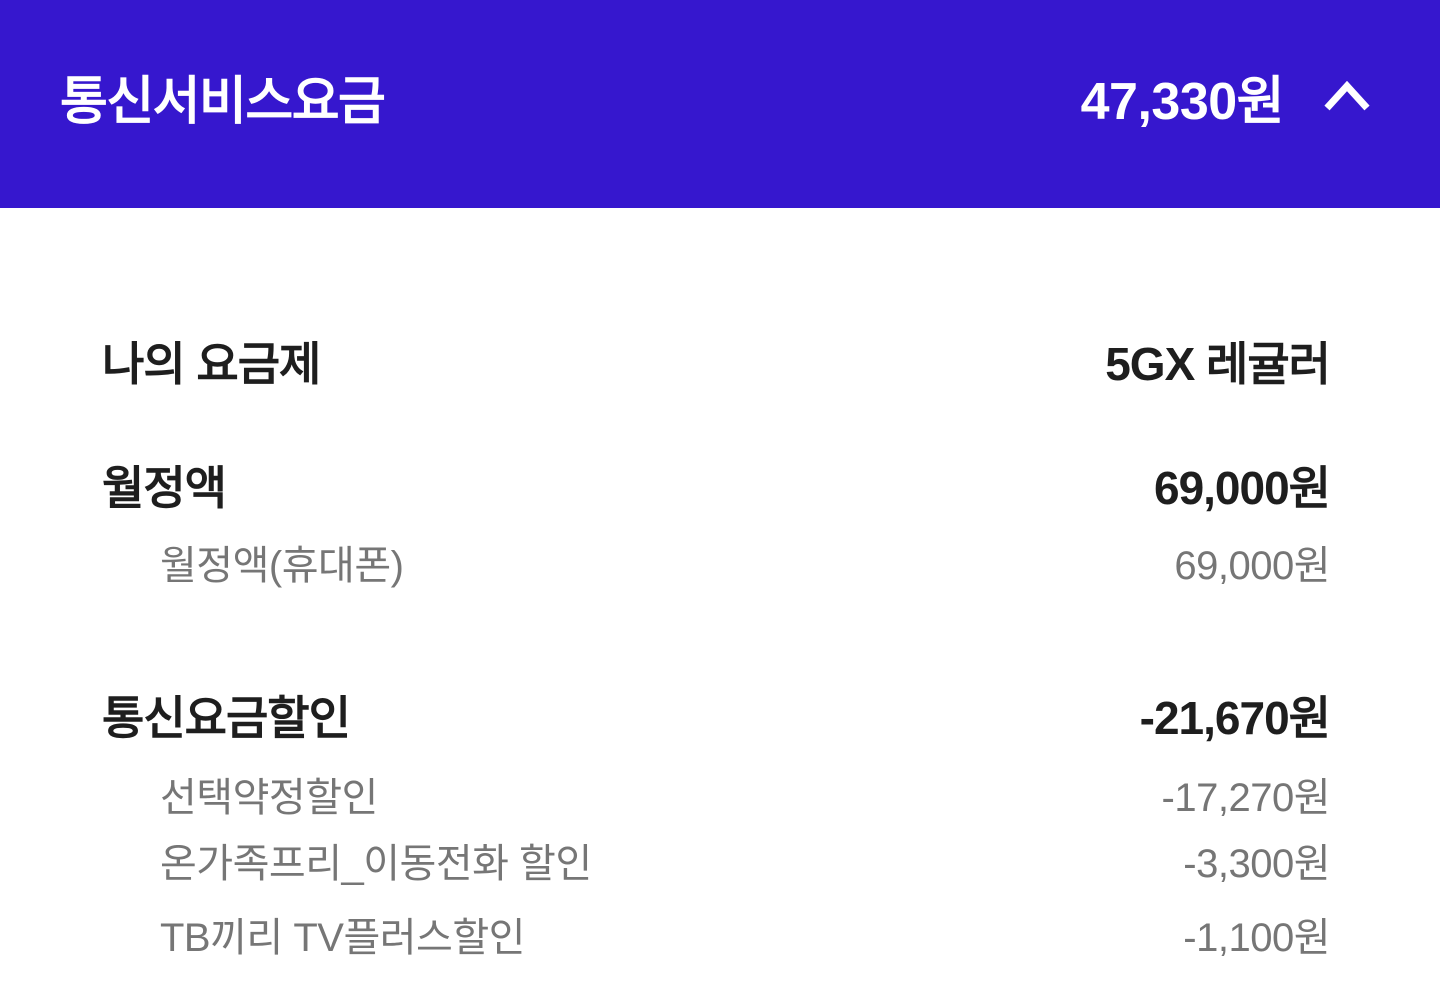 This screenshot has height=999, width=1440. I want to click on sub-item-row: 온가족프리_이동전화 할인 -3,300원, so click(716, 864).